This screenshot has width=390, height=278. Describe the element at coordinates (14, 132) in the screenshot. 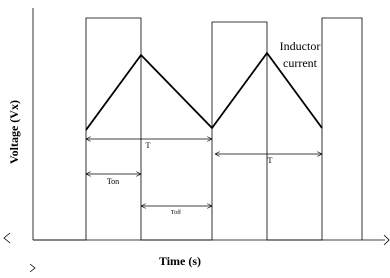

I see `y-axis-label: Voltage (Vx)` at that location.